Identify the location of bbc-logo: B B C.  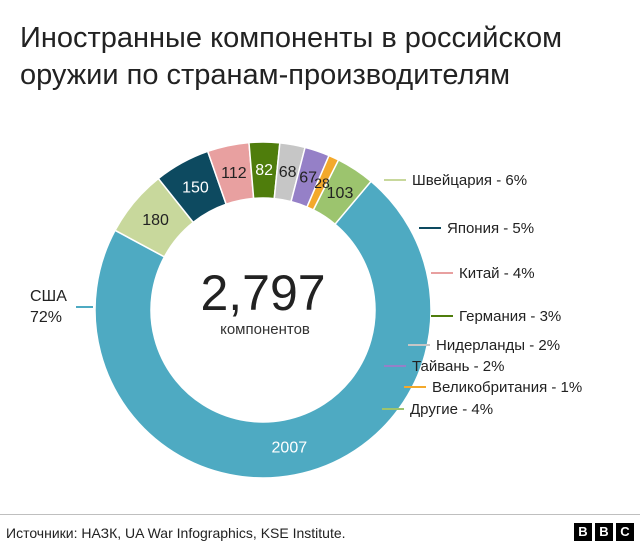
(604, 532).